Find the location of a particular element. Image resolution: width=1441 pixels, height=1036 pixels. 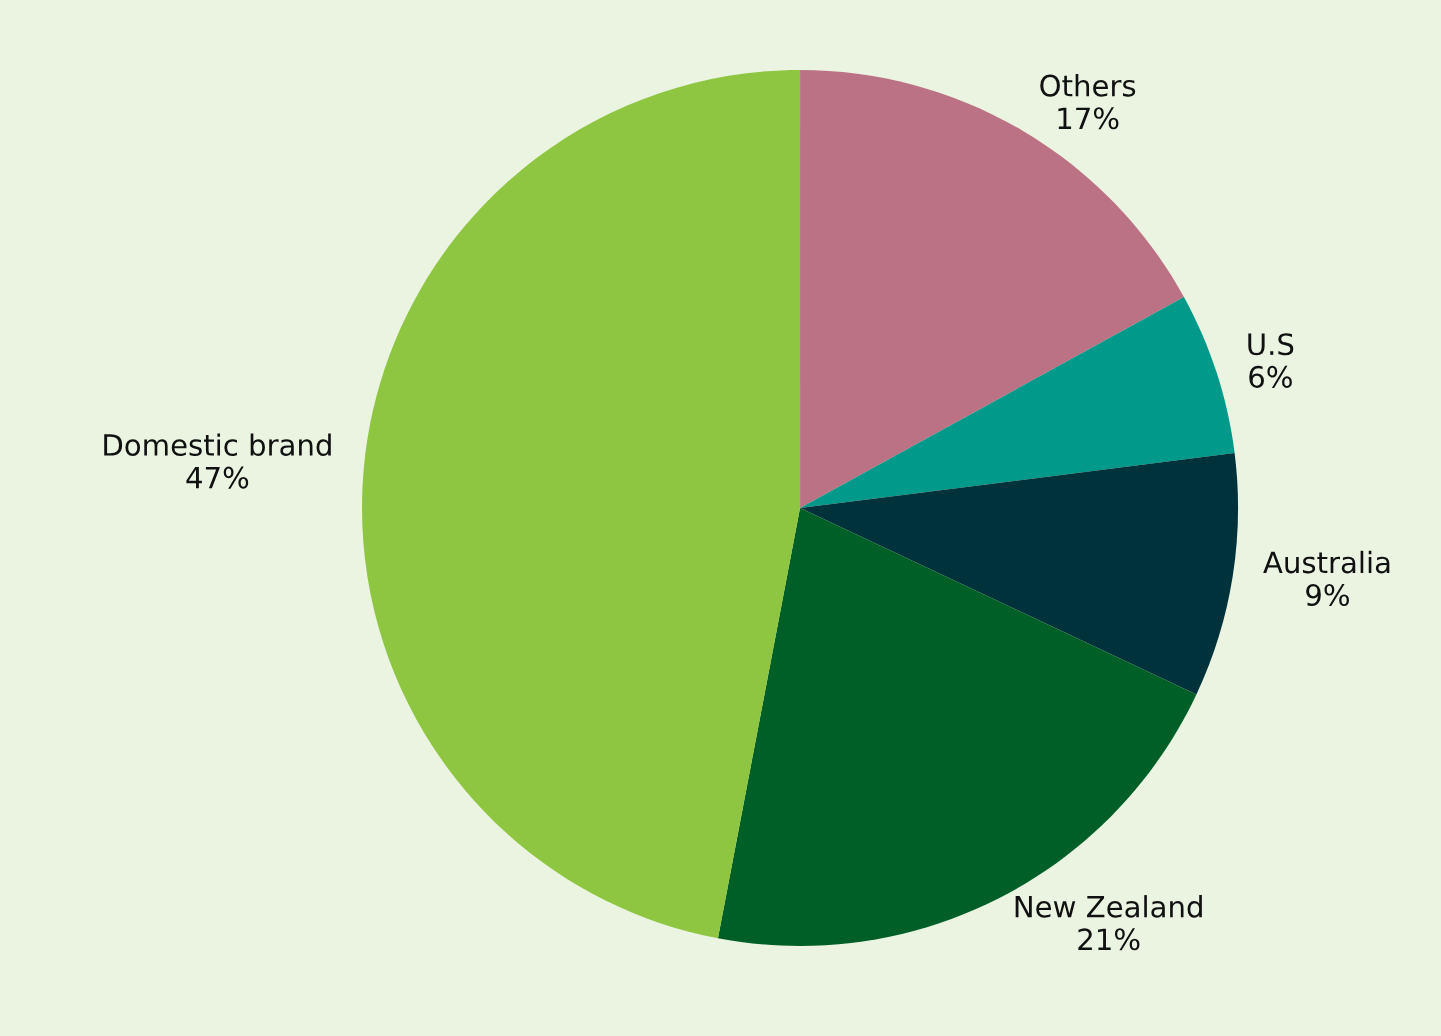

data-label: 21% is located at coordinates (1109, 939).